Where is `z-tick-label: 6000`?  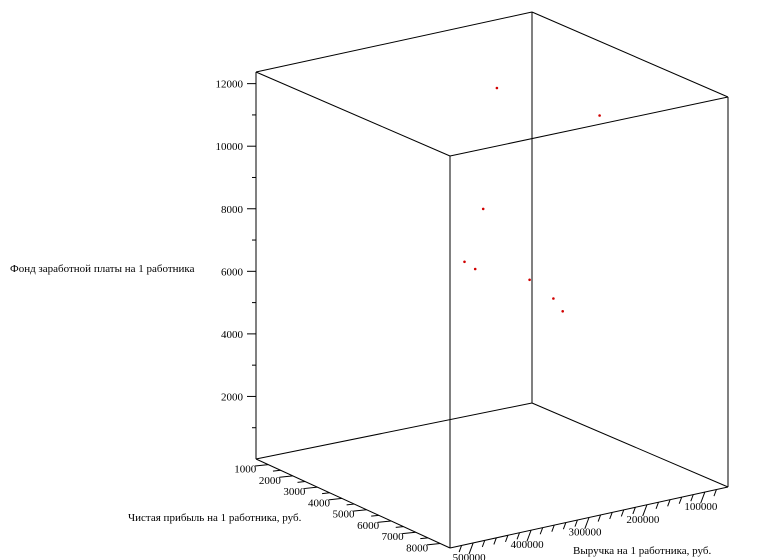 z-tick-label: 6000 is located at coordinates (232, 272).